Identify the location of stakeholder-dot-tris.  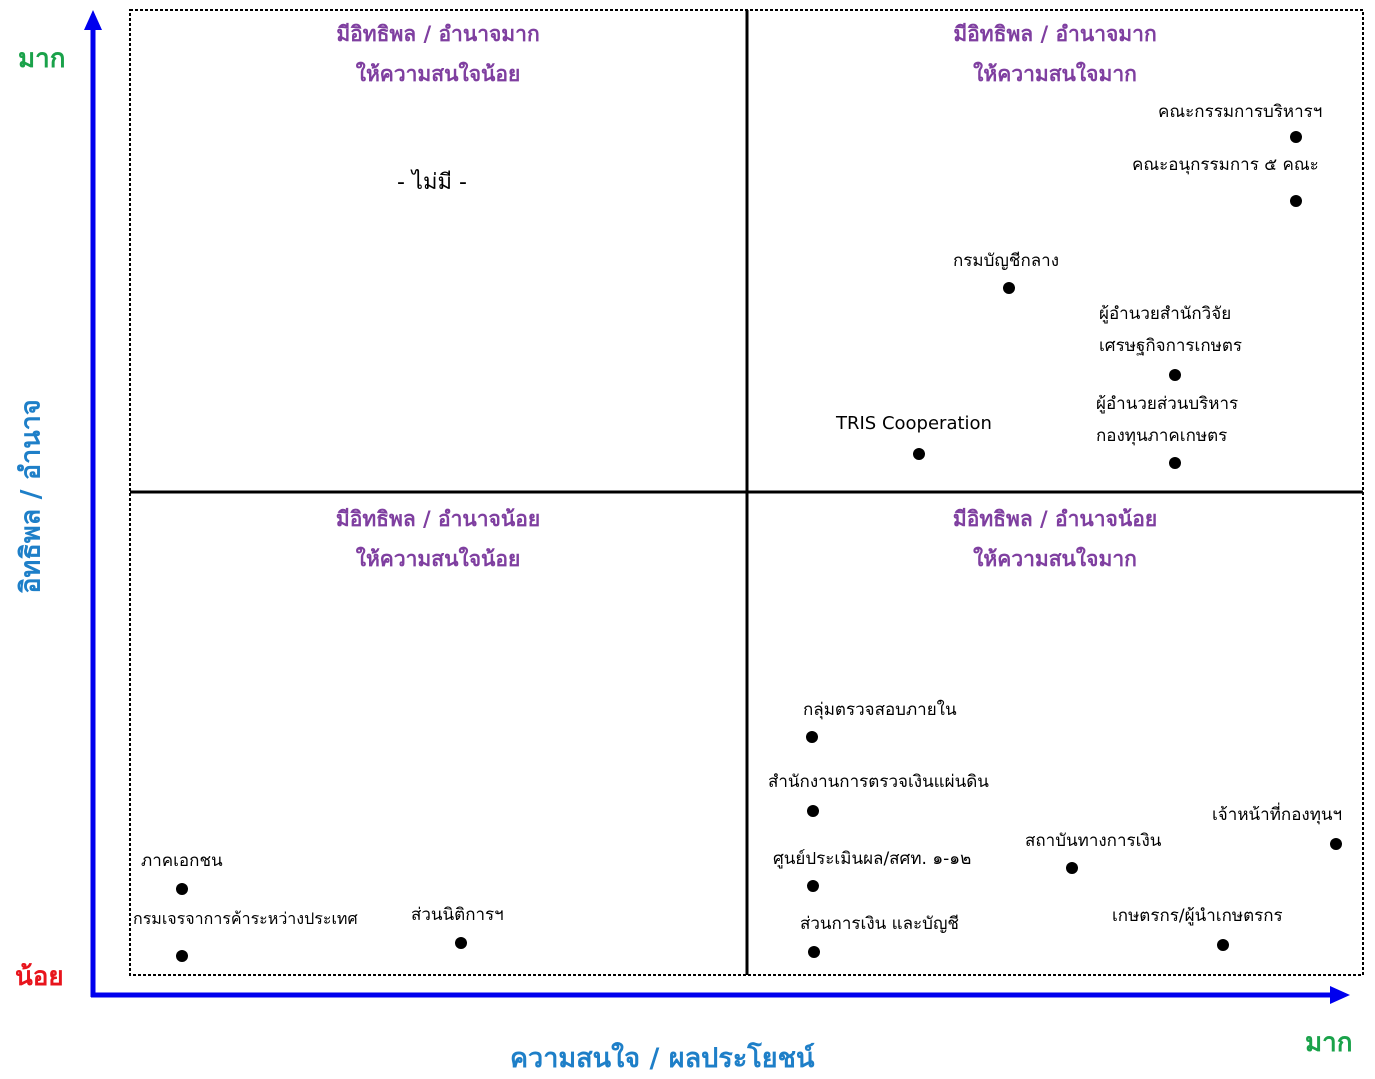
(919, 454).